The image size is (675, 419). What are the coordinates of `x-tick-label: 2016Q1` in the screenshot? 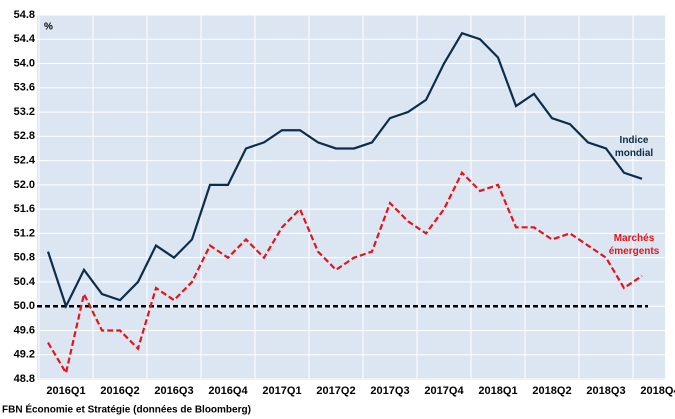 It's located at (65, 391).